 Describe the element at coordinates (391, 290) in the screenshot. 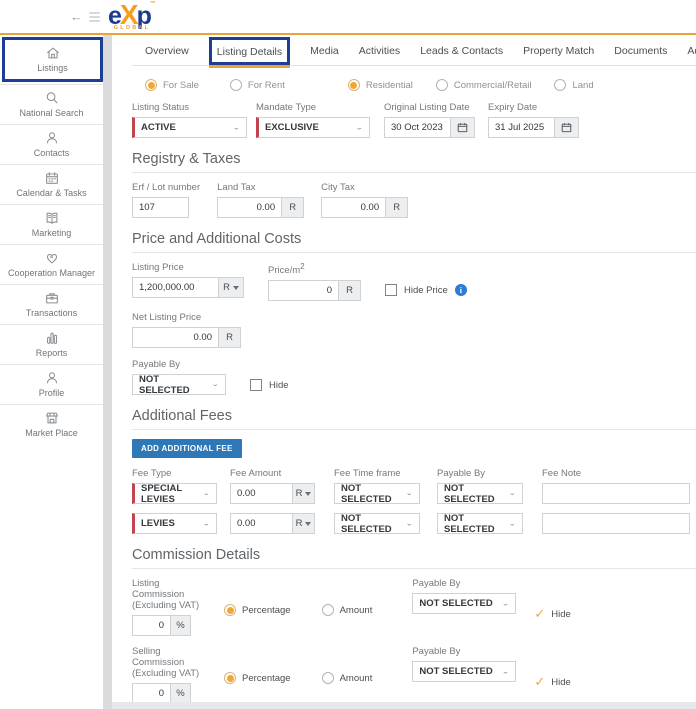

I see `hide-price-checkbox` at that location.